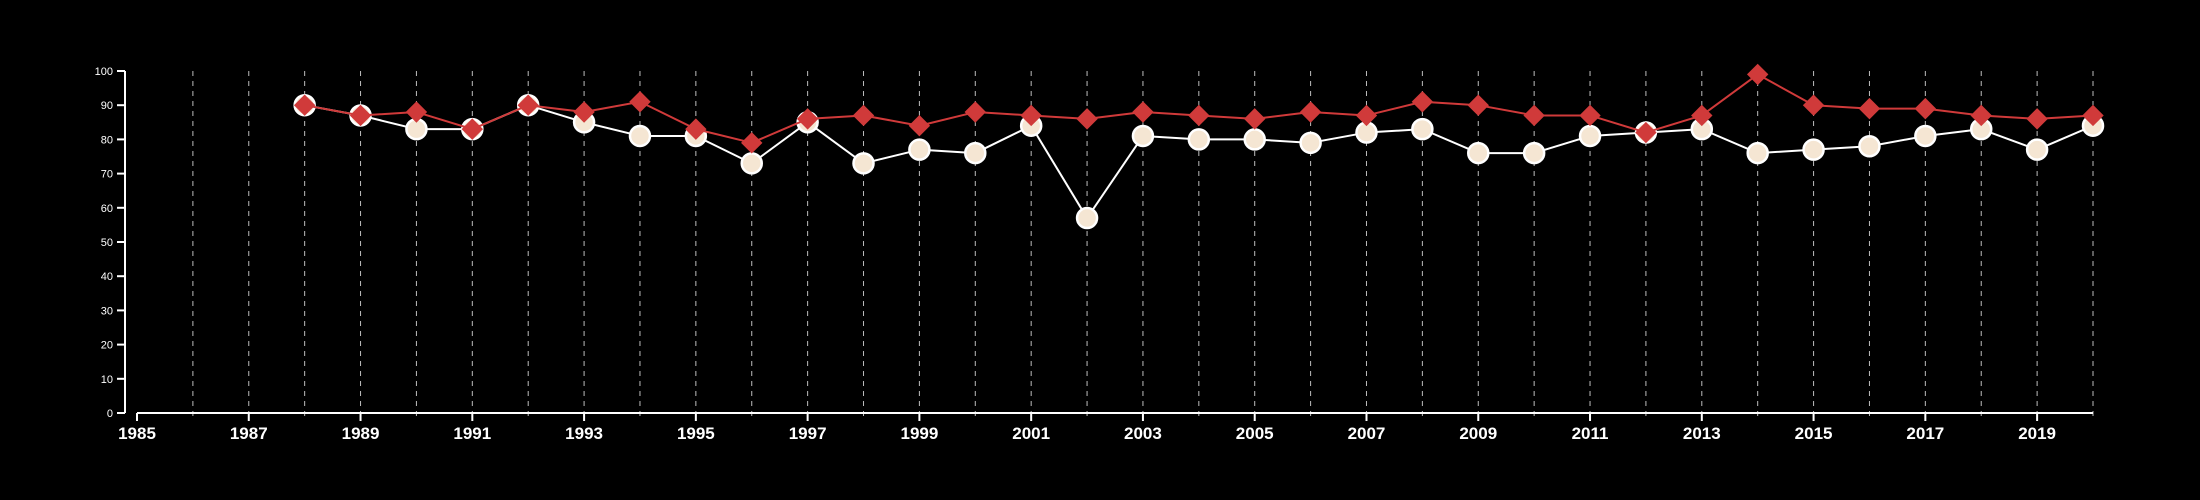 This screenshot has width=2200, height=500. I want to click on series-2-point-2012, so click(1646, 132).